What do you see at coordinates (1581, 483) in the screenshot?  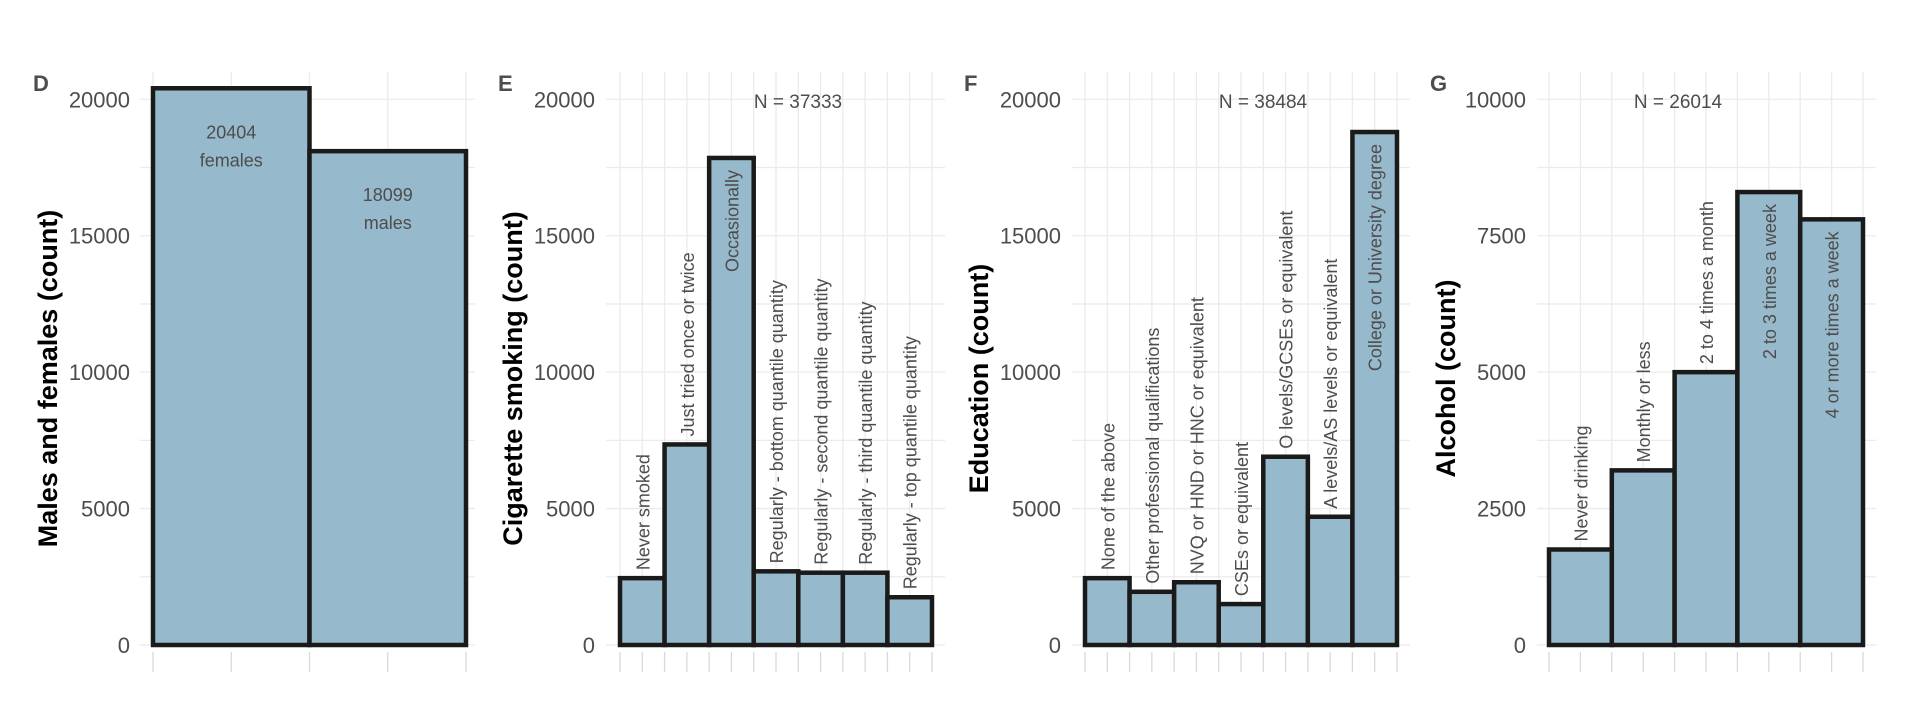 I see `category-label: Never drinking` at bounding box center [1581, 483].